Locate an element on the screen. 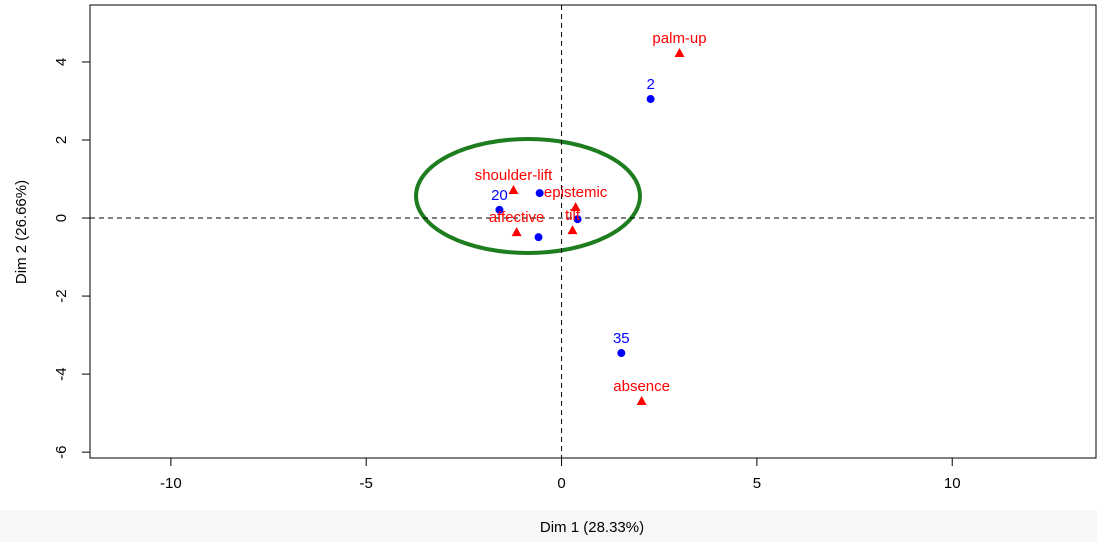 Image resolution: width=1097 pixels, height=542 pixels. point-label: palm-up is located at coordinates (679, 38).